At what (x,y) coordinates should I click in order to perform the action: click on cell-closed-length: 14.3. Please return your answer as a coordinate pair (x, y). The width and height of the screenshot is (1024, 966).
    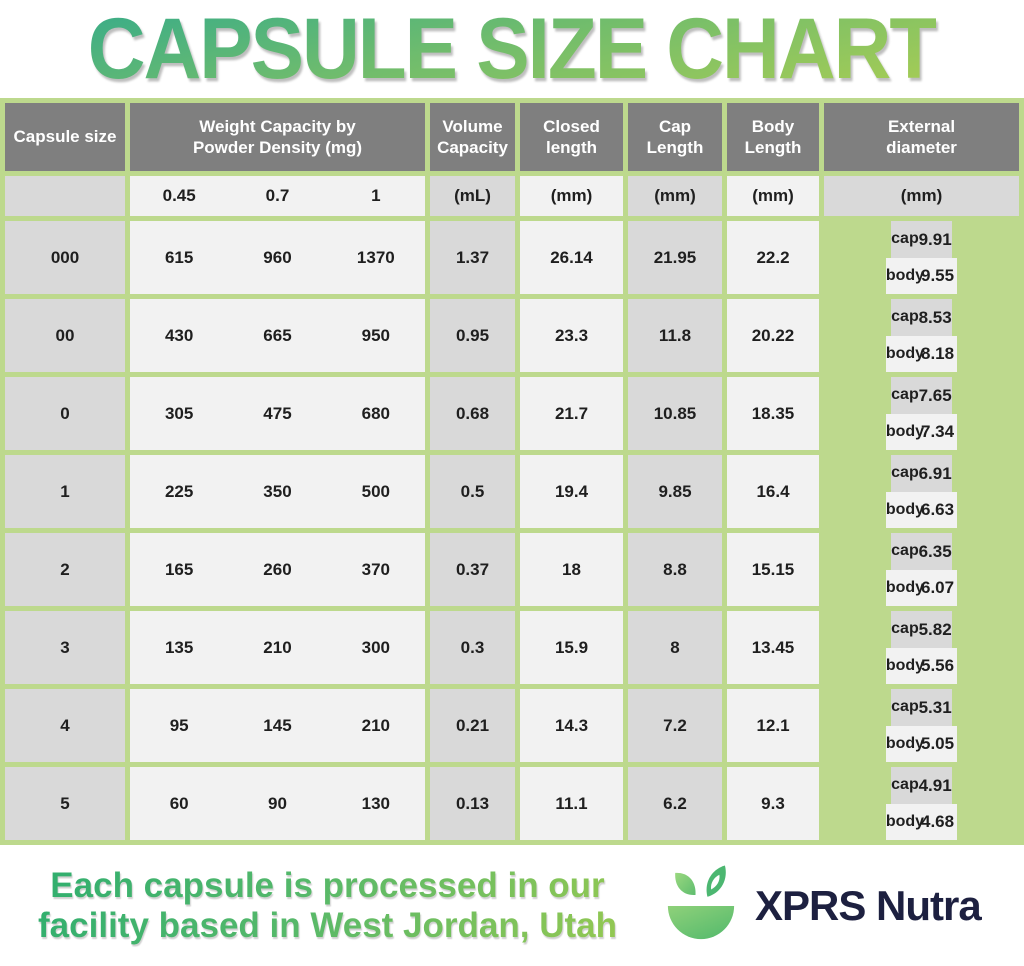
    Looking at the image, I should click on (571, 725).